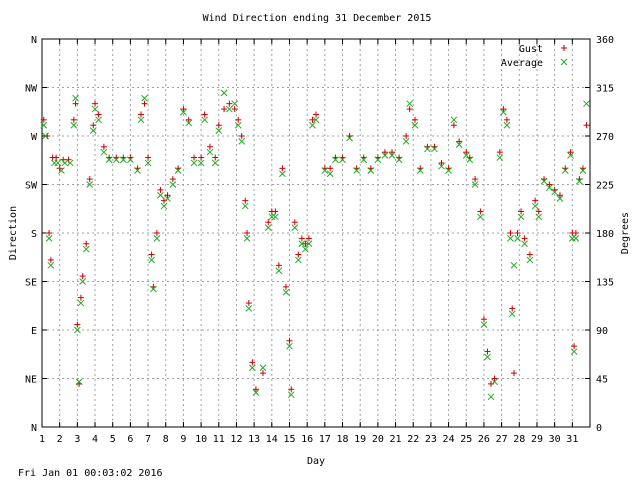 The image size is (640, 480). I want to click on y2-tick-label: 270, so click(605, 137).